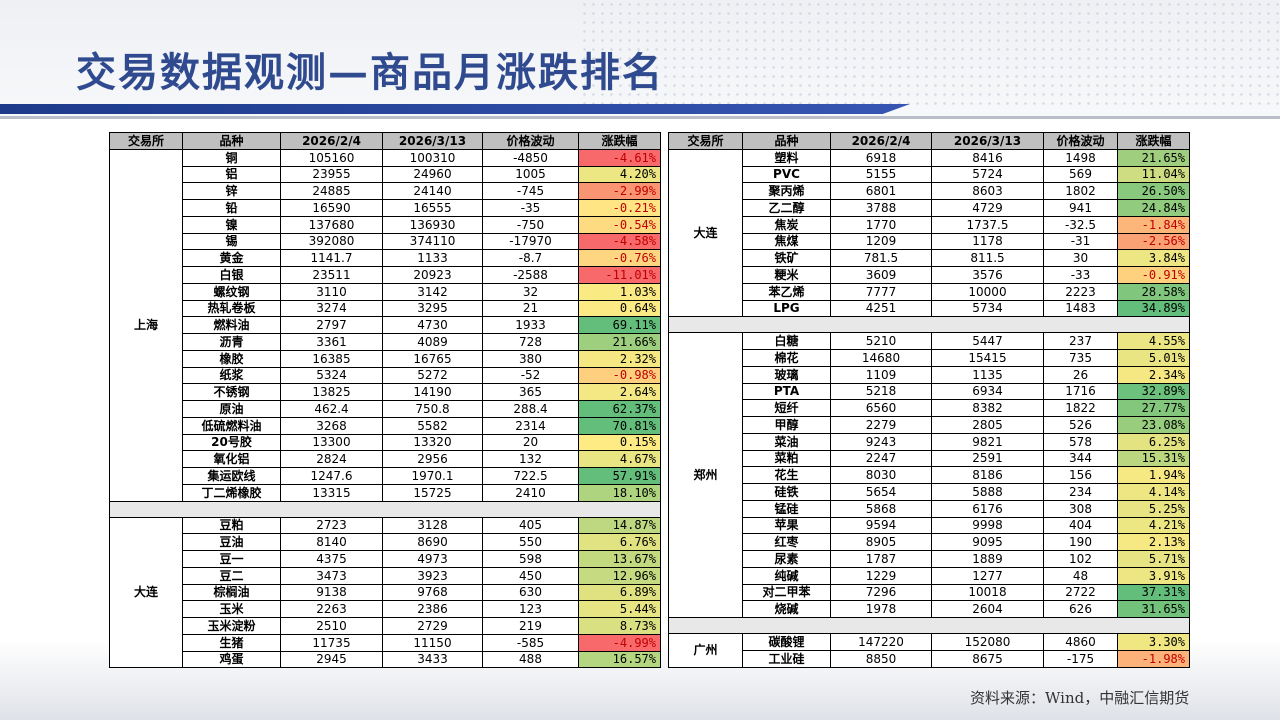 This screenshot has height=720, width=1280. What do you see at coordinates (786, 258) in the screenshot?
I see `product-cell: 铁矿` at bounding box center [786, 258].